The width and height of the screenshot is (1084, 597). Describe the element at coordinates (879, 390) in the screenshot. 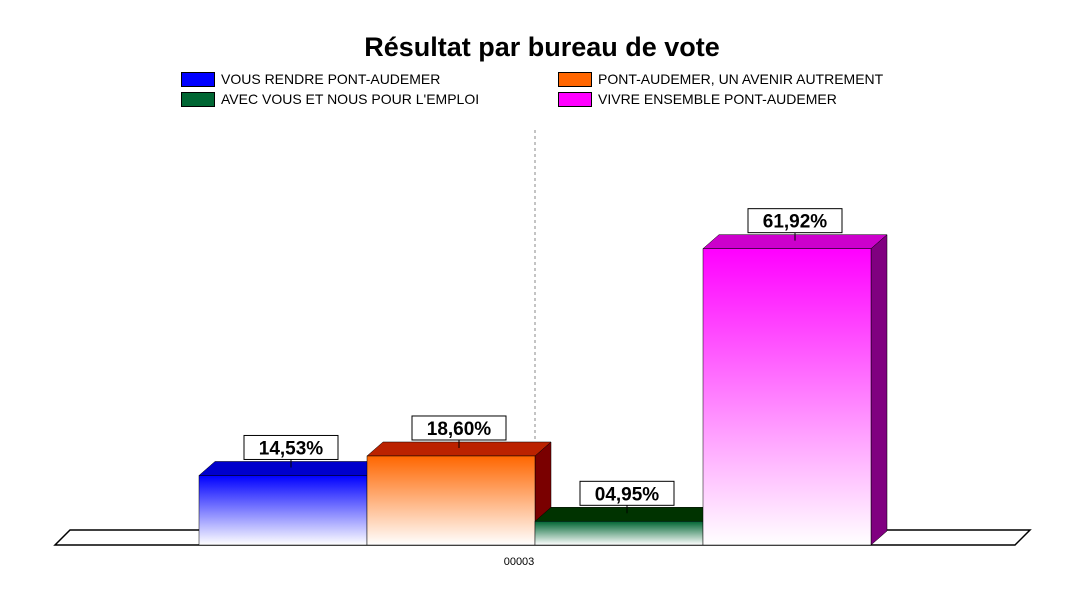

I see `bar-side` at that location.